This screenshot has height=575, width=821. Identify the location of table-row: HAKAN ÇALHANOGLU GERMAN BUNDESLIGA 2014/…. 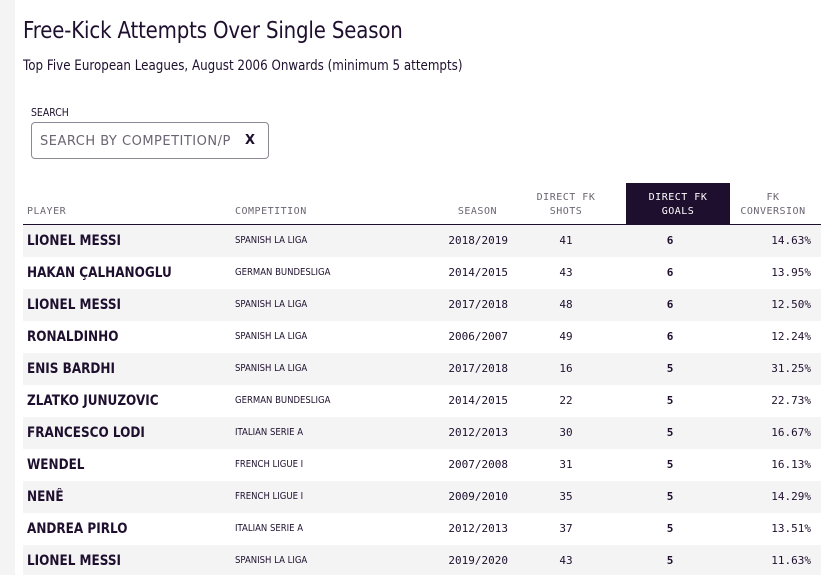
(422, 273).